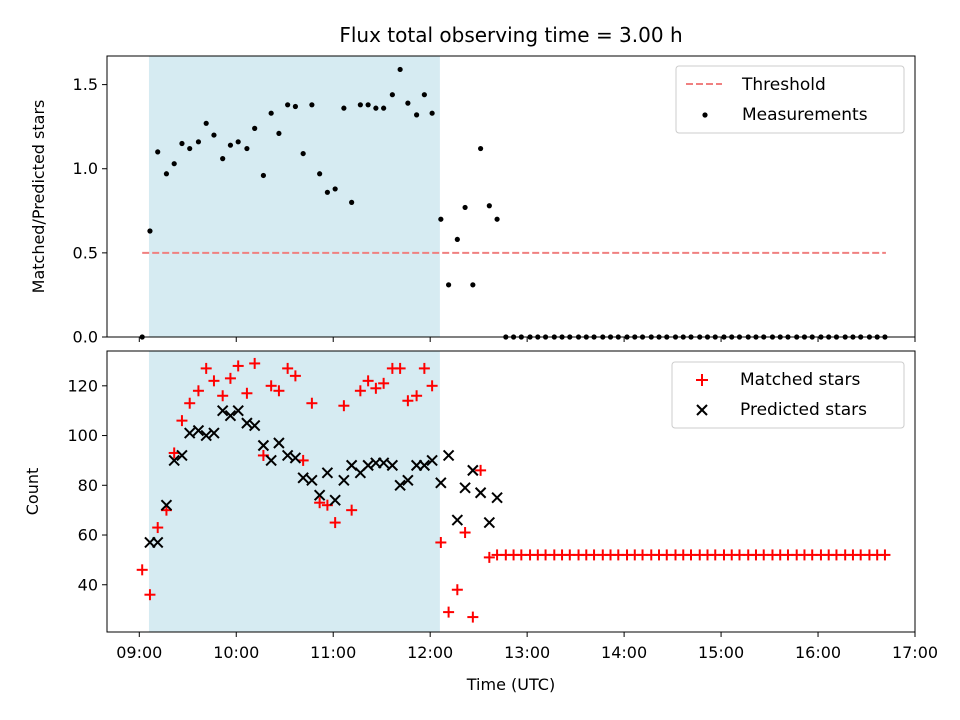  What do you see at coordinates (333, 652) in the screenshot?
I see `x-tick-label: 11:00` at bounding box center [333, 652].